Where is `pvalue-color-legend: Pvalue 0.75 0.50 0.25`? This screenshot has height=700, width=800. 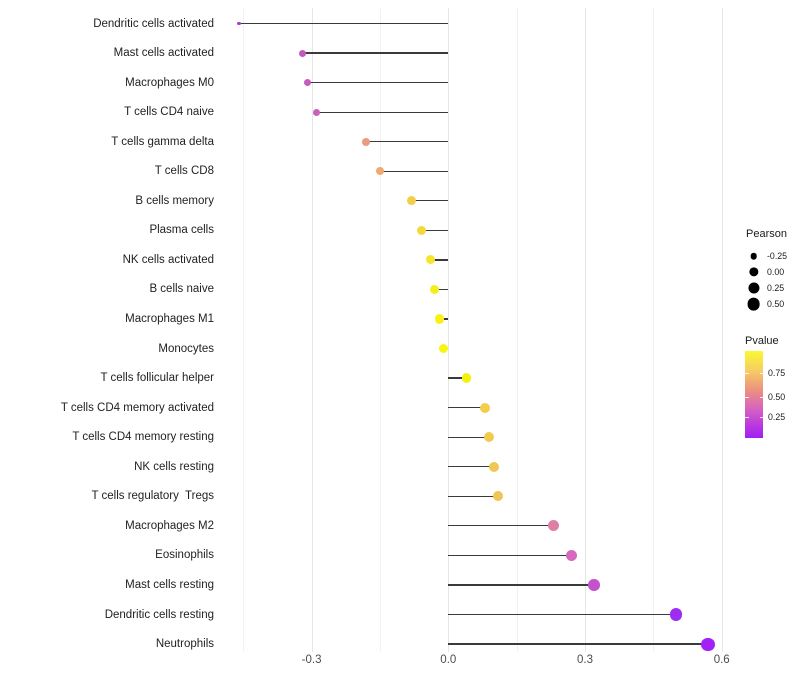
pvalue-color-legend: Pvalue 0.75 0.50 0.25 is located at coordinates (765, 386).